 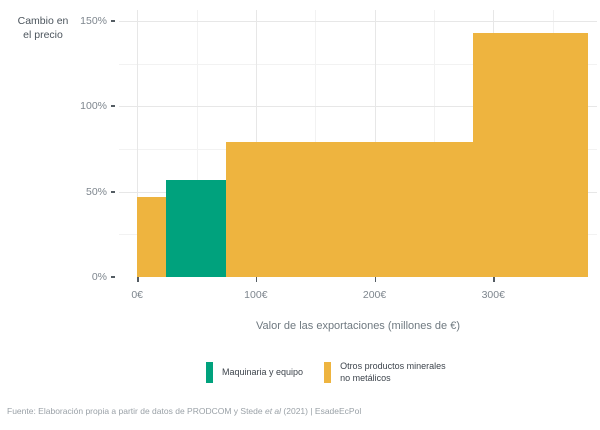 I want to click on y-axis-tick-label: 150%, so click(x=93, y=20).